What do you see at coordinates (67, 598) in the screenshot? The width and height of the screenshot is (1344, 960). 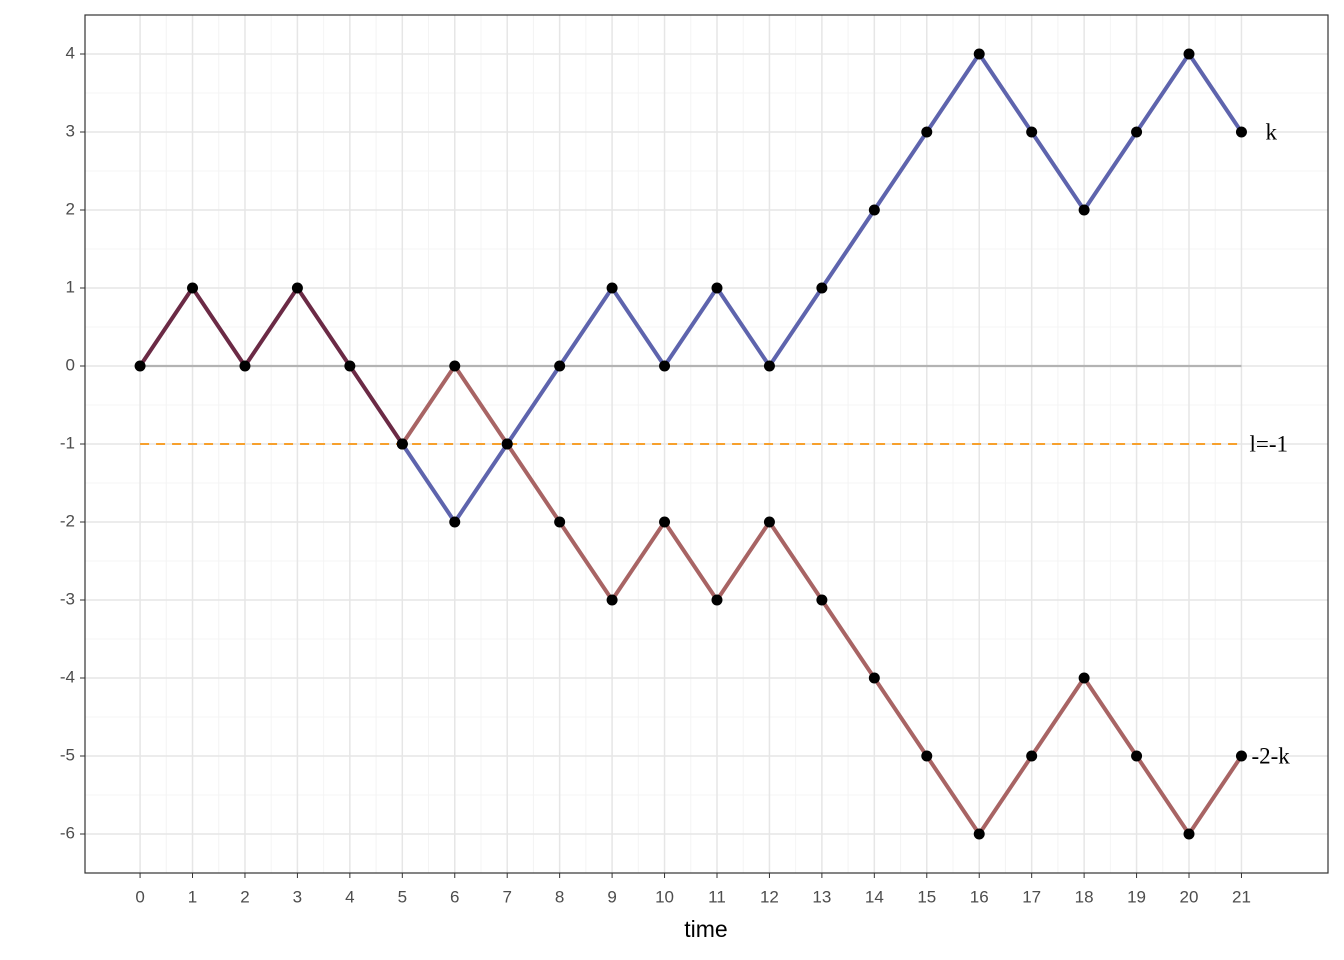 I see `y-tick-label: -3` at bounding box center [67, 598].